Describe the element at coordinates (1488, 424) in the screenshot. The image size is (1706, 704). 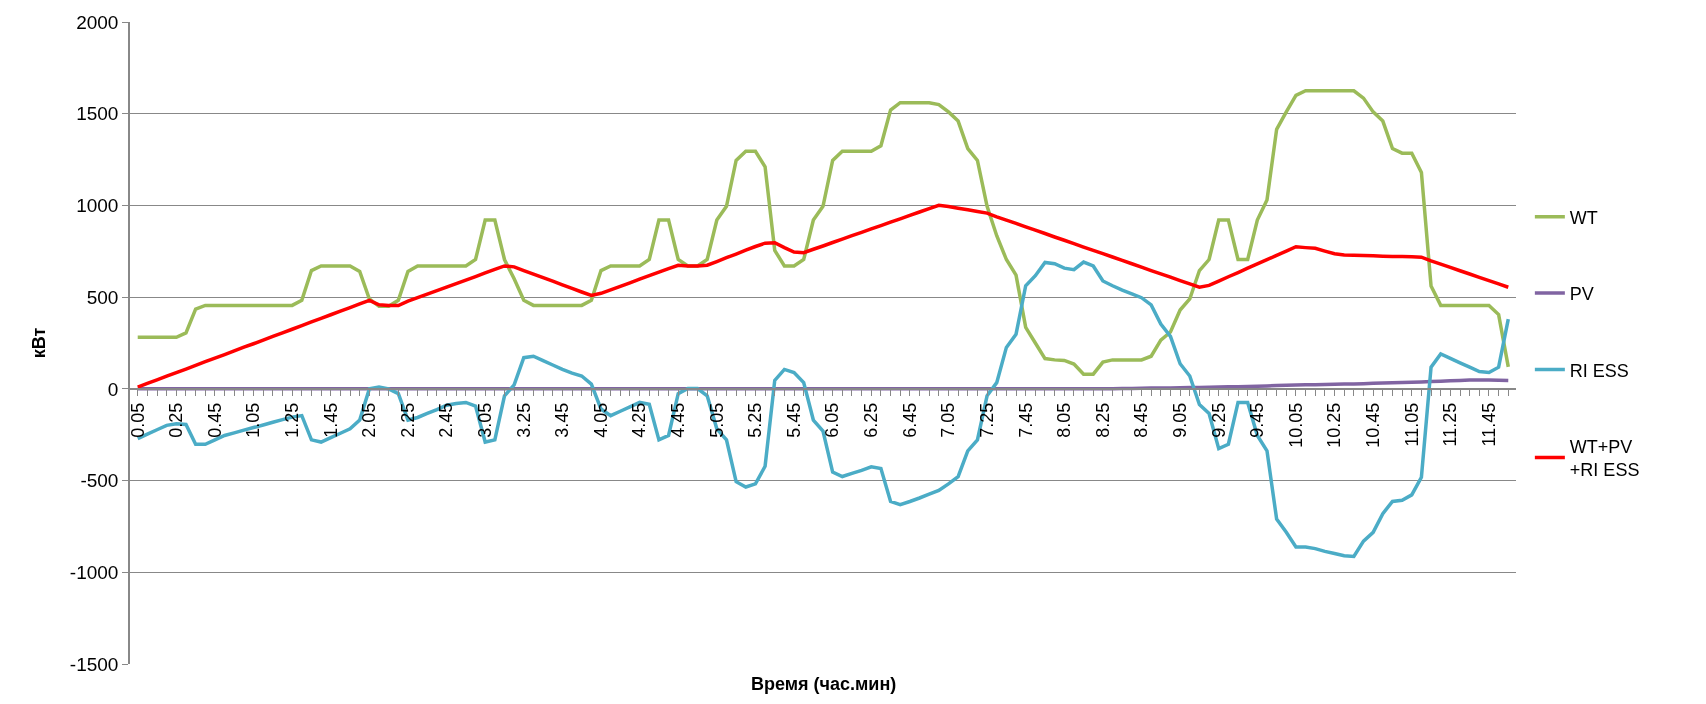
I see `x-tick-label: 11.45` at that location.